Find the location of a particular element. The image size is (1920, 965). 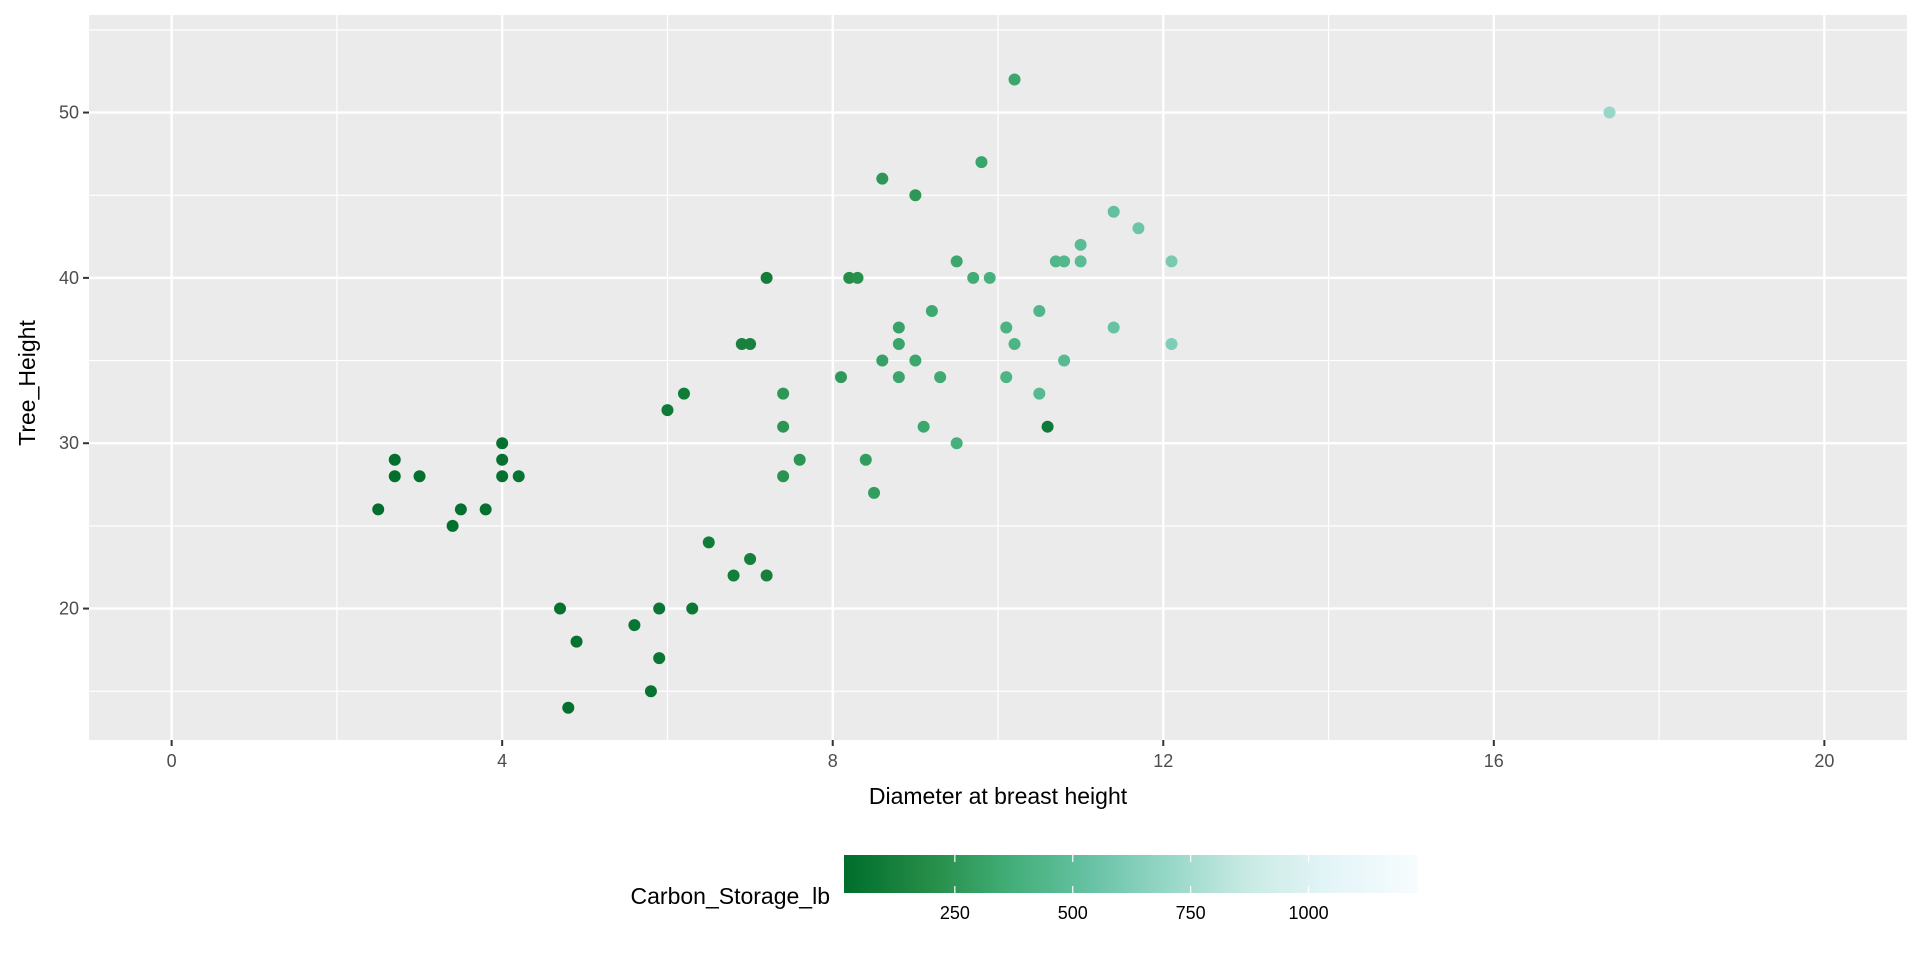

y-tick-label: 20 is located at coordinates (69, 609).